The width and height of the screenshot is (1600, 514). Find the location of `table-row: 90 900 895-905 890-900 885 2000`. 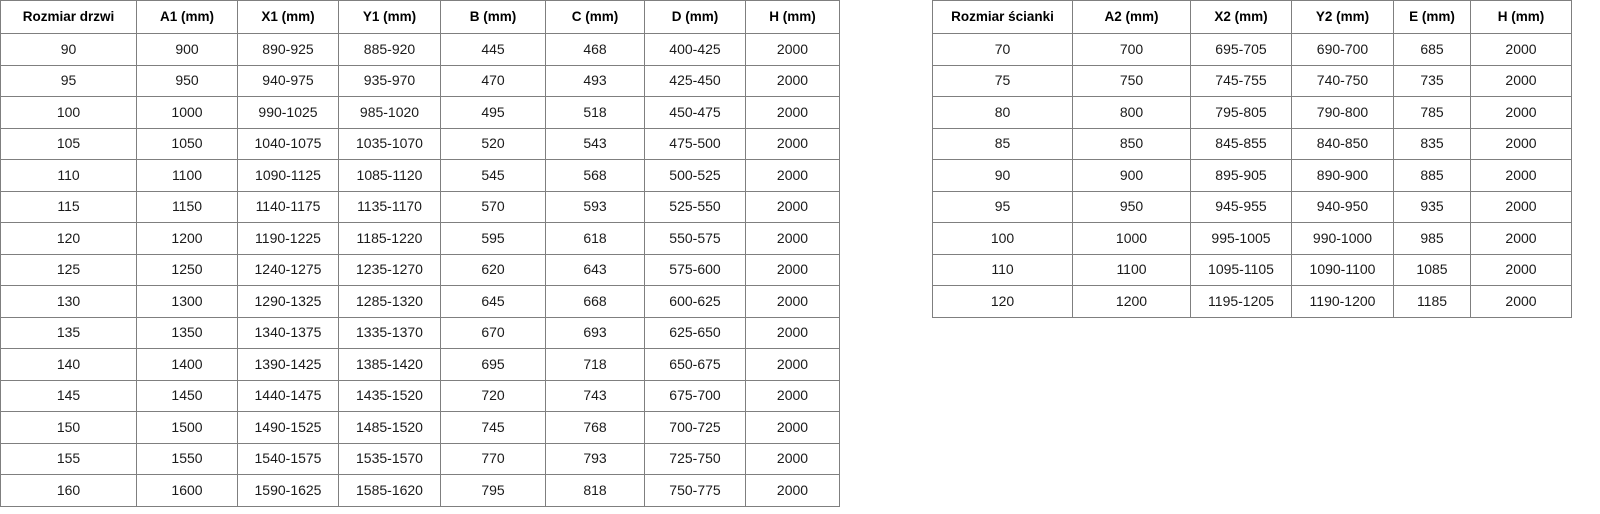

table-row: 90 900 895-905 890-900 885 2000 is located at coordinates (1252, 175).